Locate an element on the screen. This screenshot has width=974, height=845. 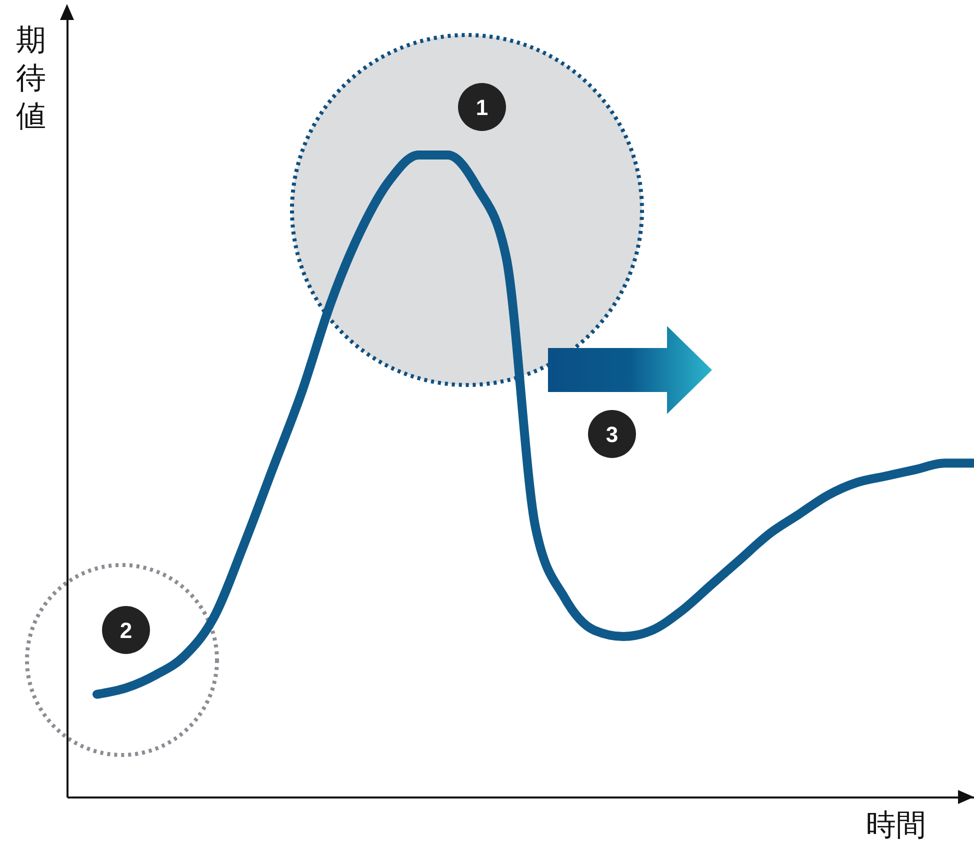
y-axis-title: 期待値 is located at coordinates (31, 79).